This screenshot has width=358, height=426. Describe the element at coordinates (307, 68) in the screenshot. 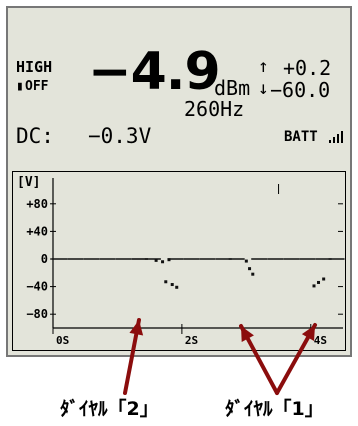

I see `max-value: +0.2` at that location.